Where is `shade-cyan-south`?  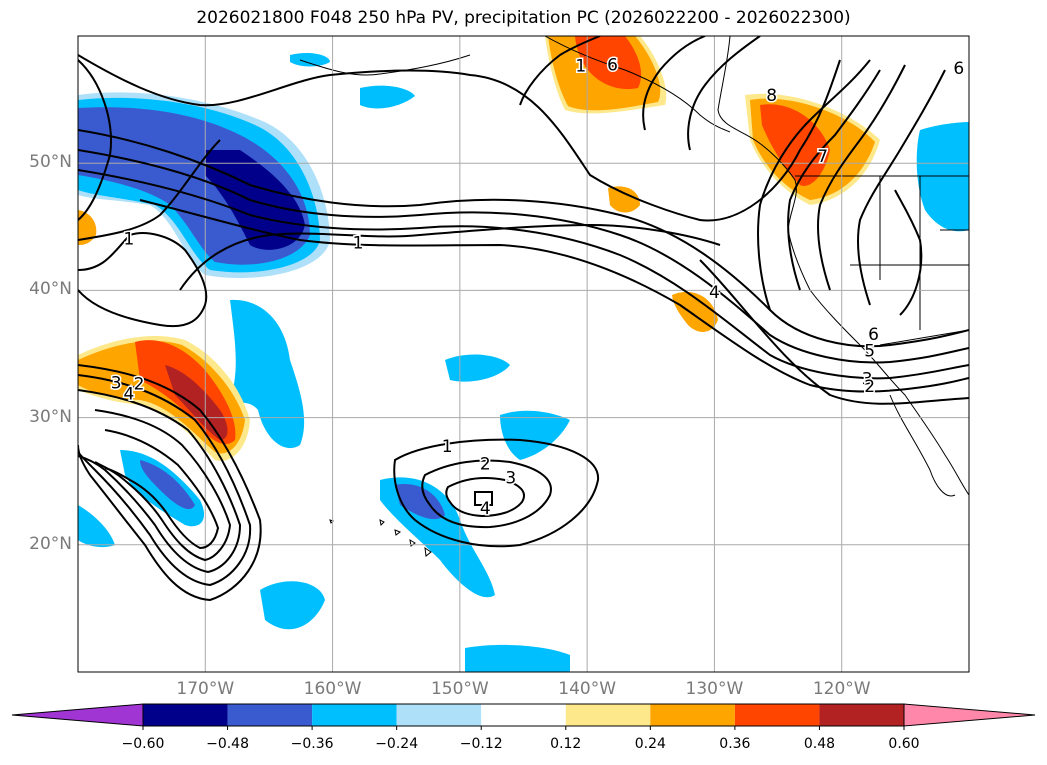
shade-cyan-south is located at coordinates (292, 605).